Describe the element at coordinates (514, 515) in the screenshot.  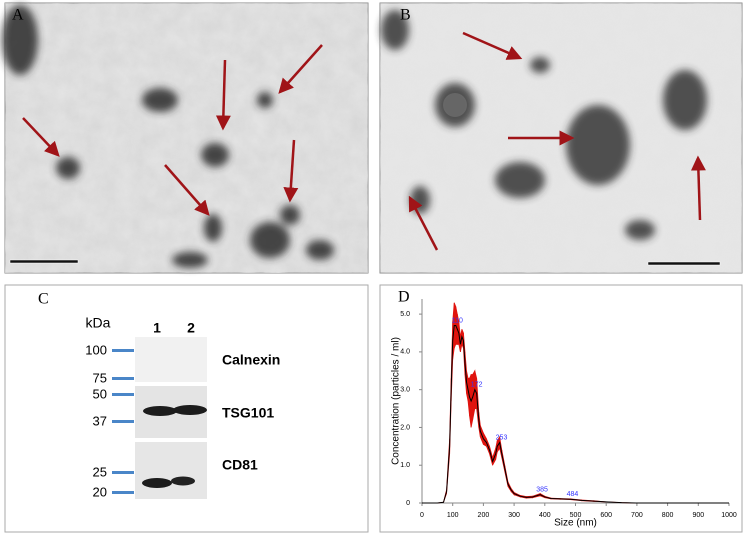
I see `x-tick-label: 300` at that location.